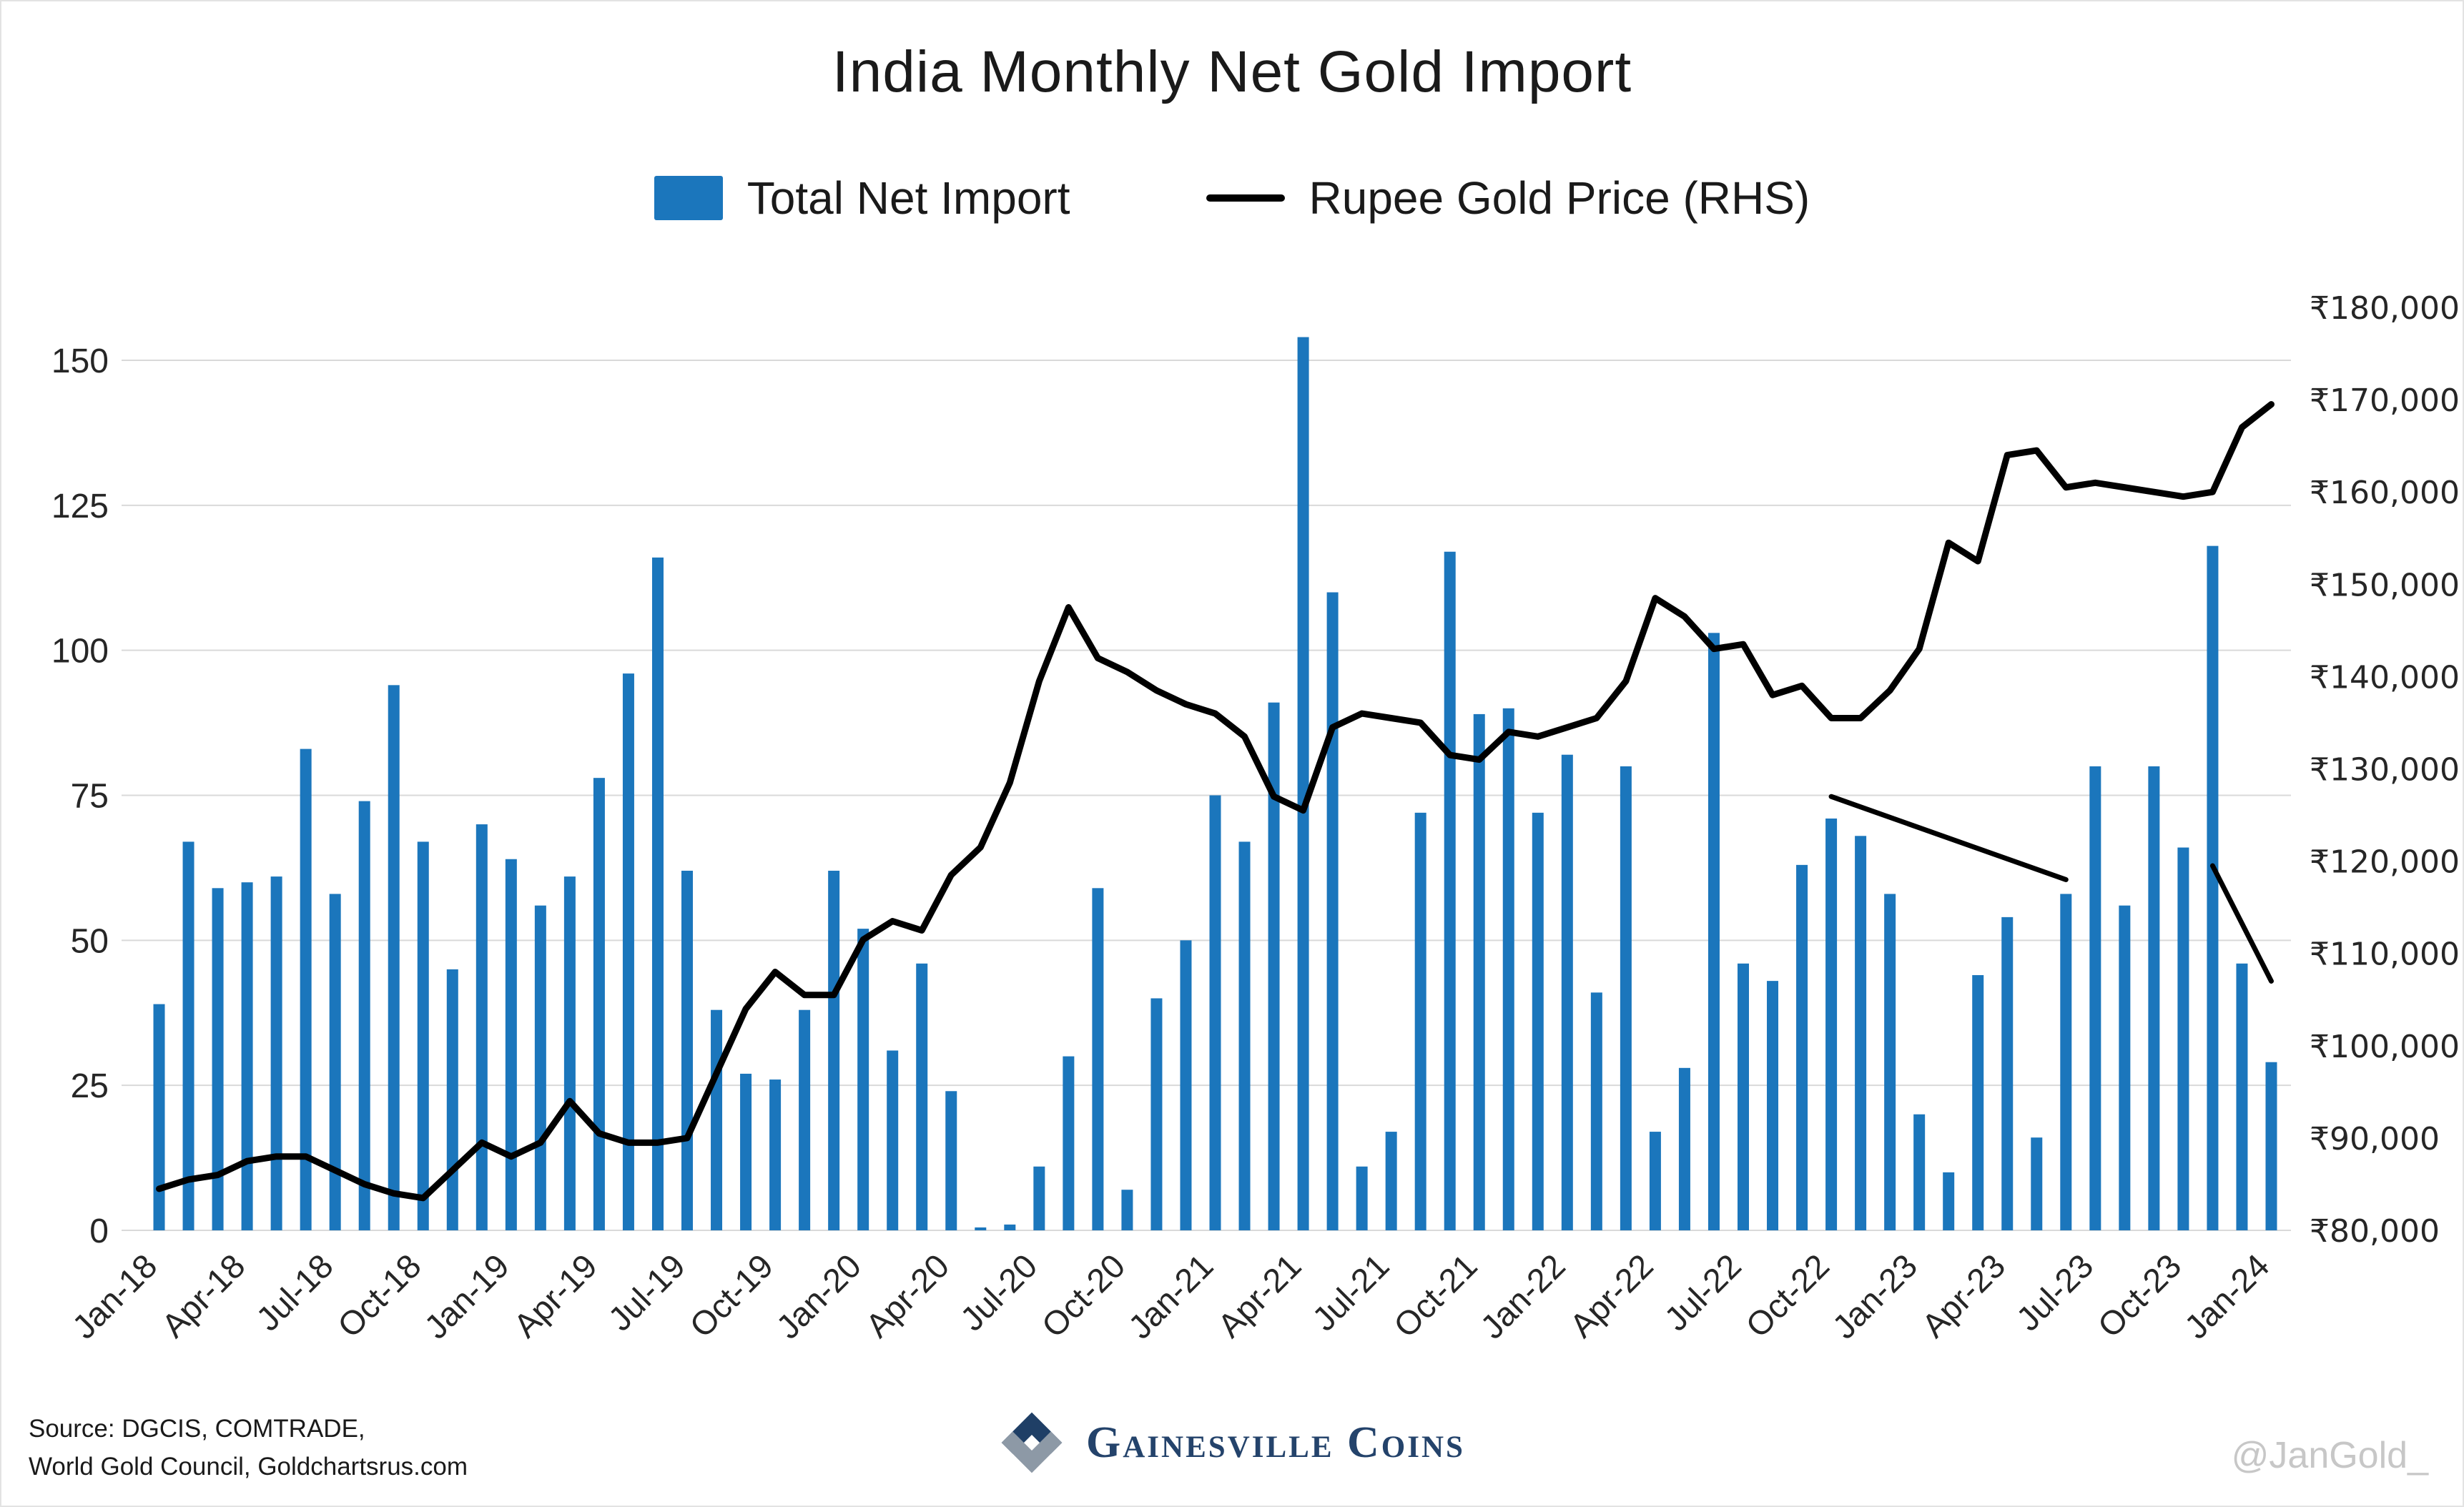 This screenshot has height=1507, width=2464. Describe the element at coordinates (2385, 862) in the screenshot. I see `right-axis-label: ₹120,000` at that location.